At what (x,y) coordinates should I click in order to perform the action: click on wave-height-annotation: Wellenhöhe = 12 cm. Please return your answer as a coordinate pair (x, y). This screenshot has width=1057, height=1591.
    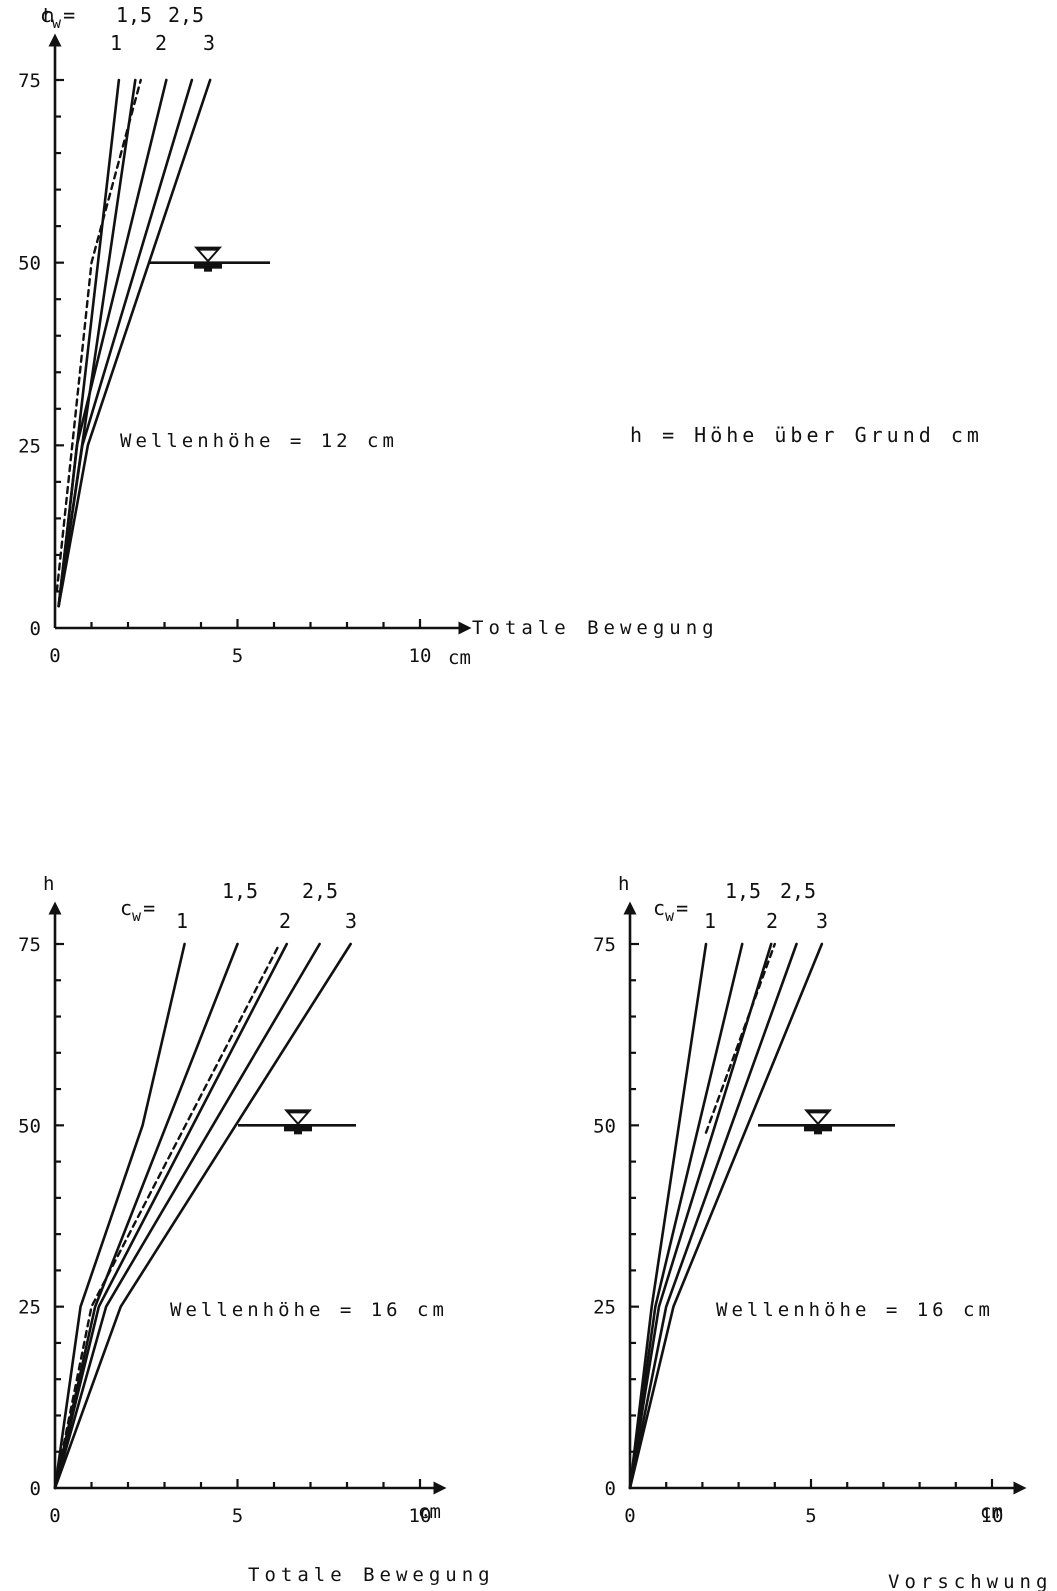
    Looking at the image, I should click on (259, 441).